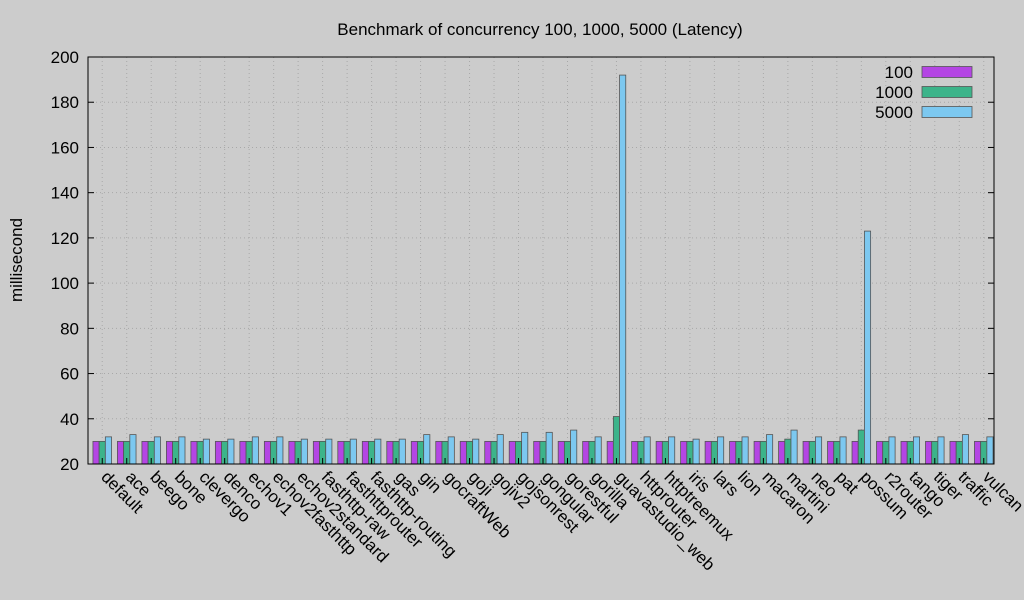 Image resolution: width=1024 pixels, height=600 pixels. I want to click on y-axis-label: millisecond, so click(16, 260).